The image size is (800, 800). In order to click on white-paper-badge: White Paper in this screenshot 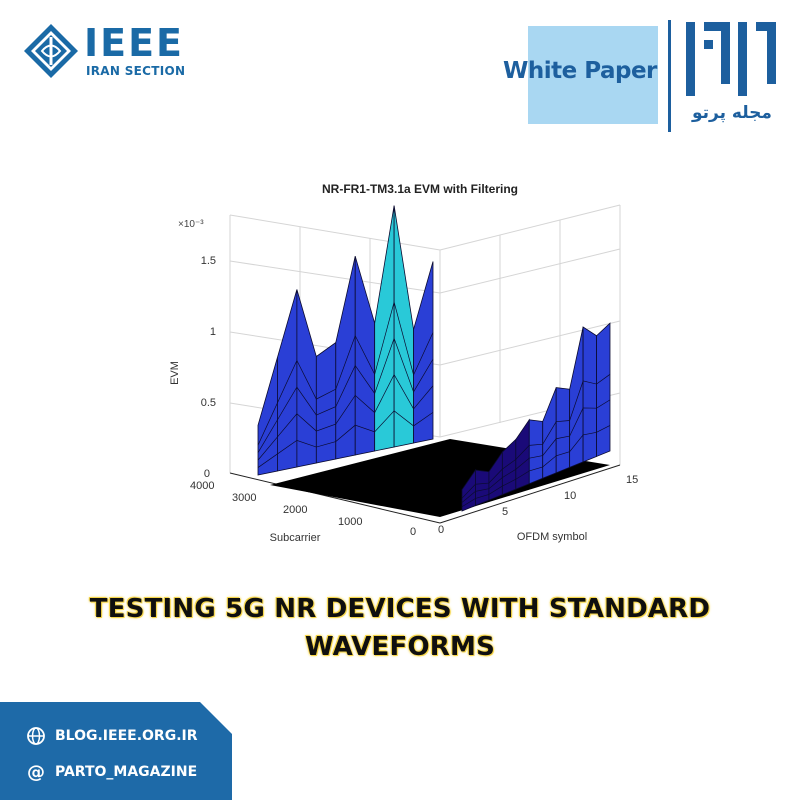, I will do `click(580, 71)`.